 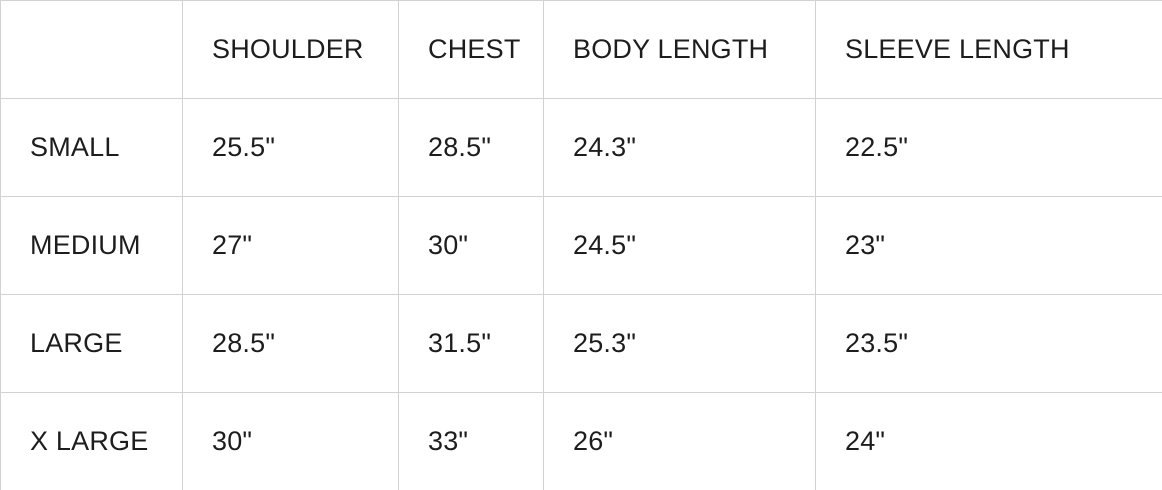 I want to click on row-label-x-large: X LARGE, so click(x=91, y=441).